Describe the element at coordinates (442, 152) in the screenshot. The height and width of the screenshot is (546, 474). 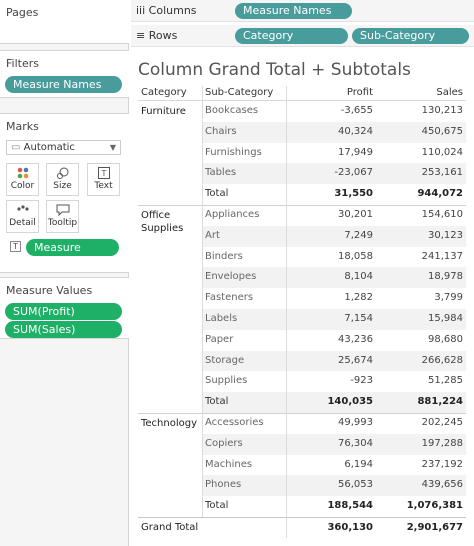
I see `sales-cell: 110,024` at that location.